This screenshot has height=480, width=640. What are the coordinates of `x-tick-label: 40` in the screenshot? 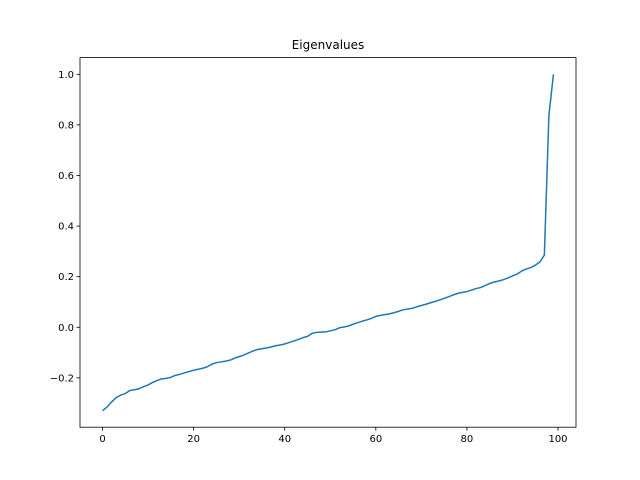 It's located at (284, 439).